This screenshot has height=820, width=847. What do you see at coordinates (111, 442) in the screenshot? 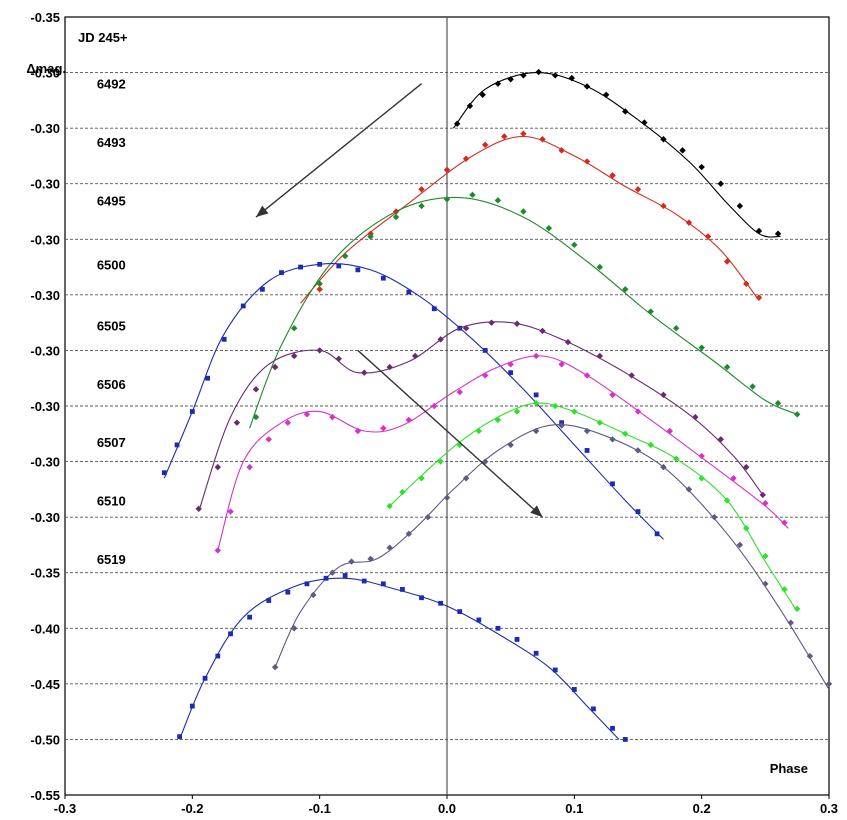
I see `series-label-6507: 6507` at bounding box center [111, 442].